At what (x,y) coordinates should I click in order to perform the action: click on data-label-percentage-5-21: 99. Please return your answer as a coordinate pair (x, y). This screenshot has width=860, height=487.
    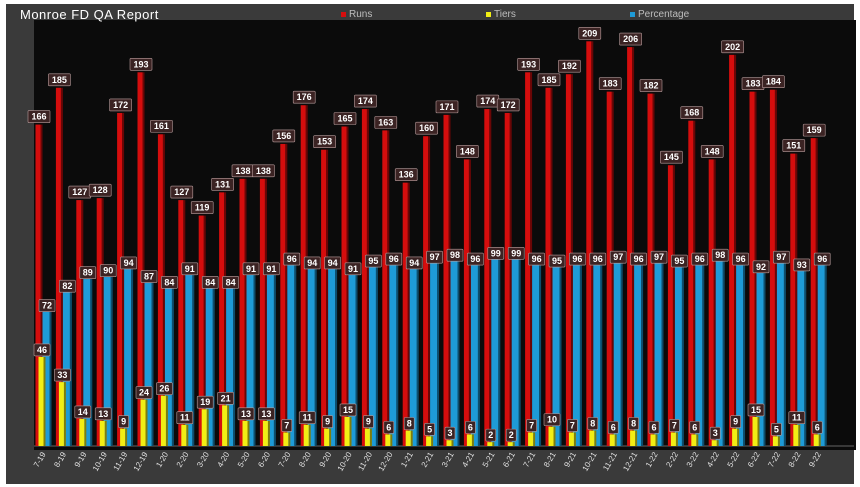
    Looking at the image, I should click on (496, 253).